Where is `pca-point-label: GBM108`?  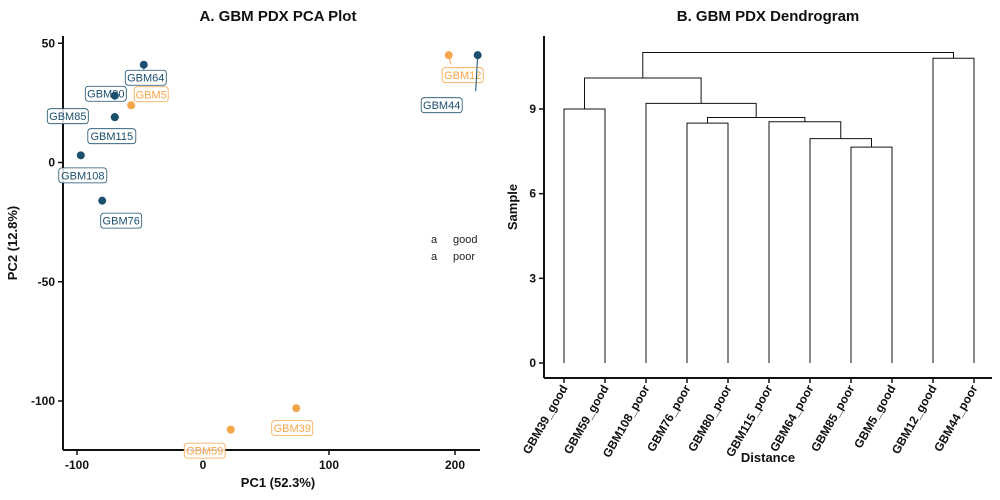 pca-point-label: GBM108 is located at coordinates (82, 176).